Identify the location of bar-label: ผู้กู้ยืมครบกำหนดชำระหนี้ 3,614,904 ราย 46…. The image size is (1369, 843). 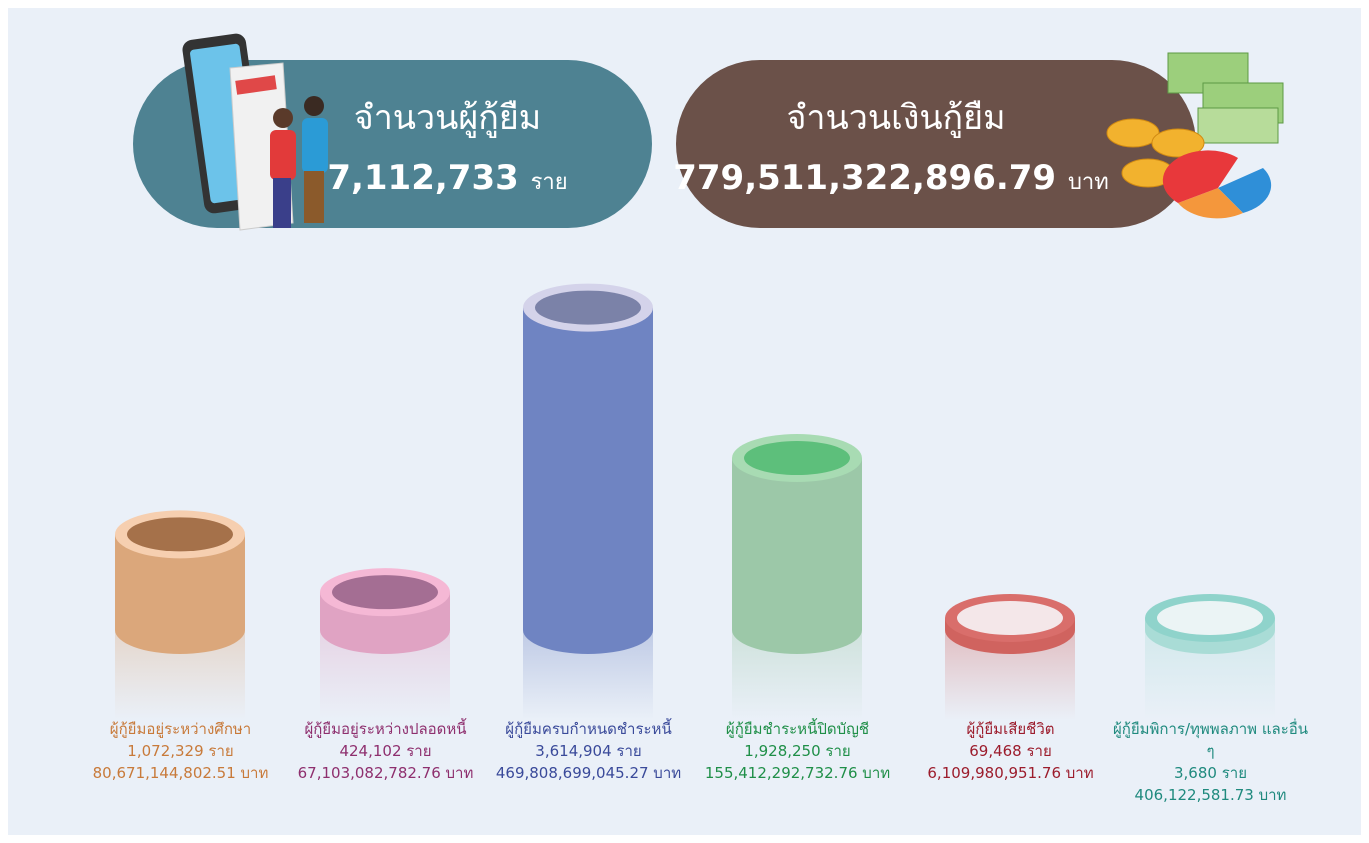
(588, 751).